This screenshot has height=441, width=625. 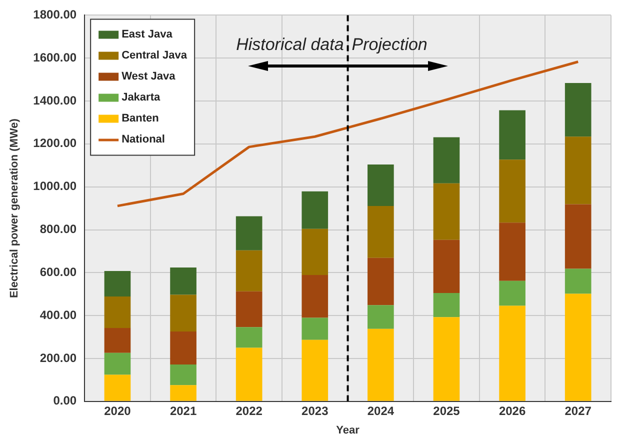 What do you see at coordinates (578, 411) in the screenshot?
I see `x-tick-label: 2027` at bounding box center [578, 411].